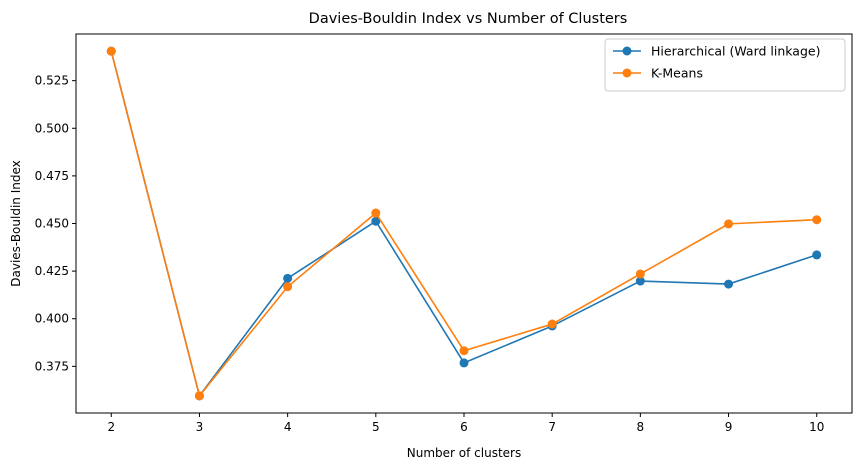  I want to click on y-tick-label: 0.500, so click(52, 128).